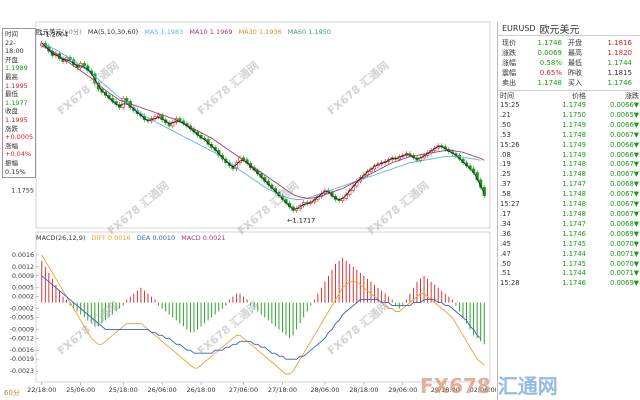 This screenshot has width=640, height=400. I want to click on y-tick-label: -0.0012, so click(22, 338).